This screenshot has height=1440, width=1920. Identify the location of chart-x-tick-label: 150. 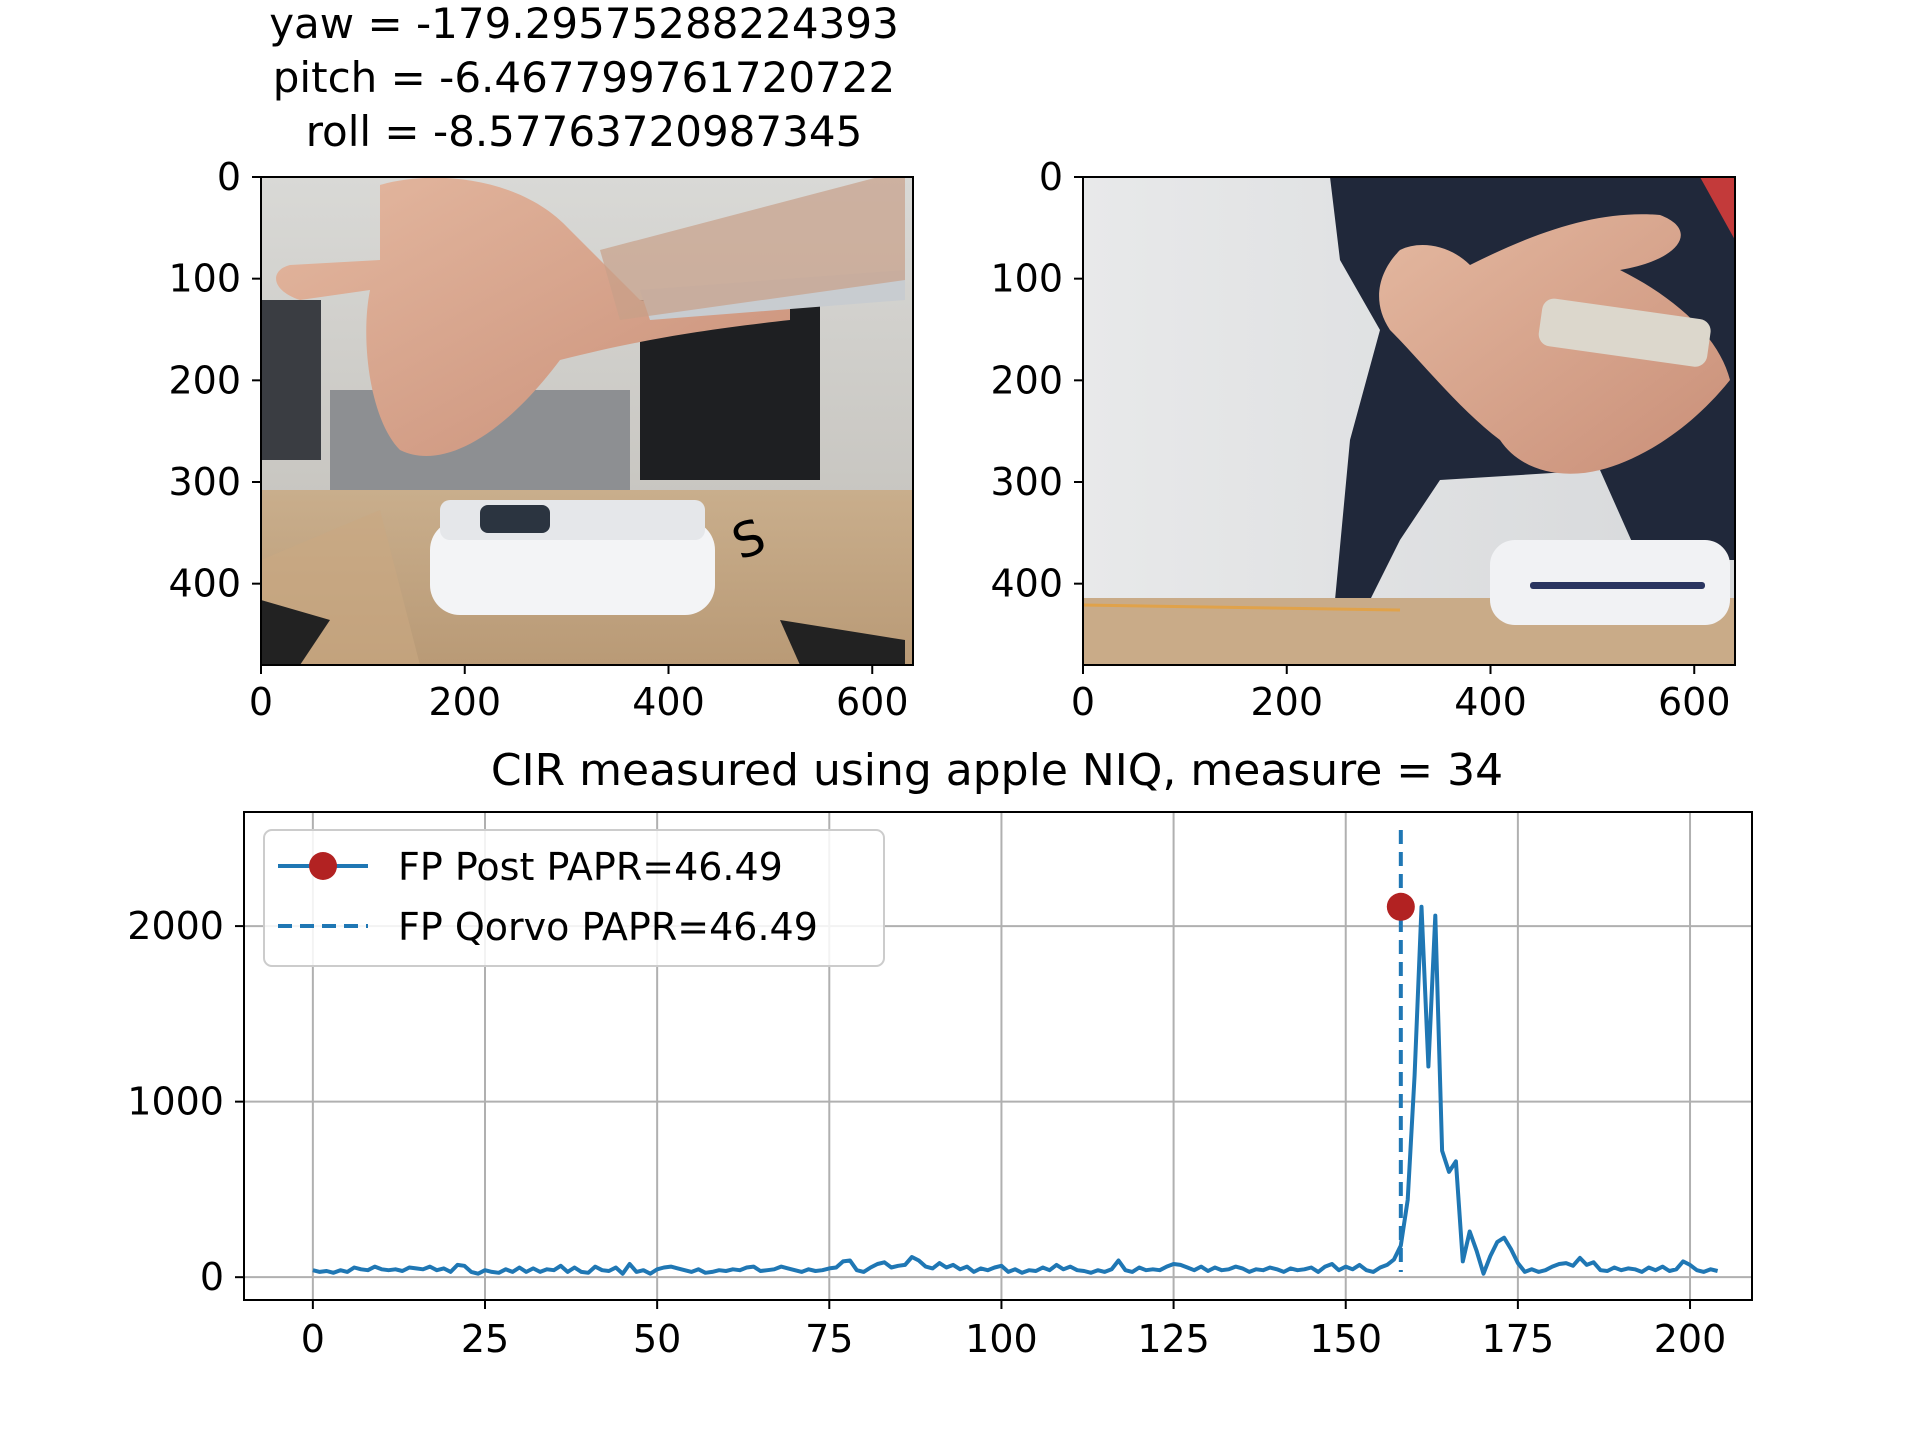
(1345, 1339).